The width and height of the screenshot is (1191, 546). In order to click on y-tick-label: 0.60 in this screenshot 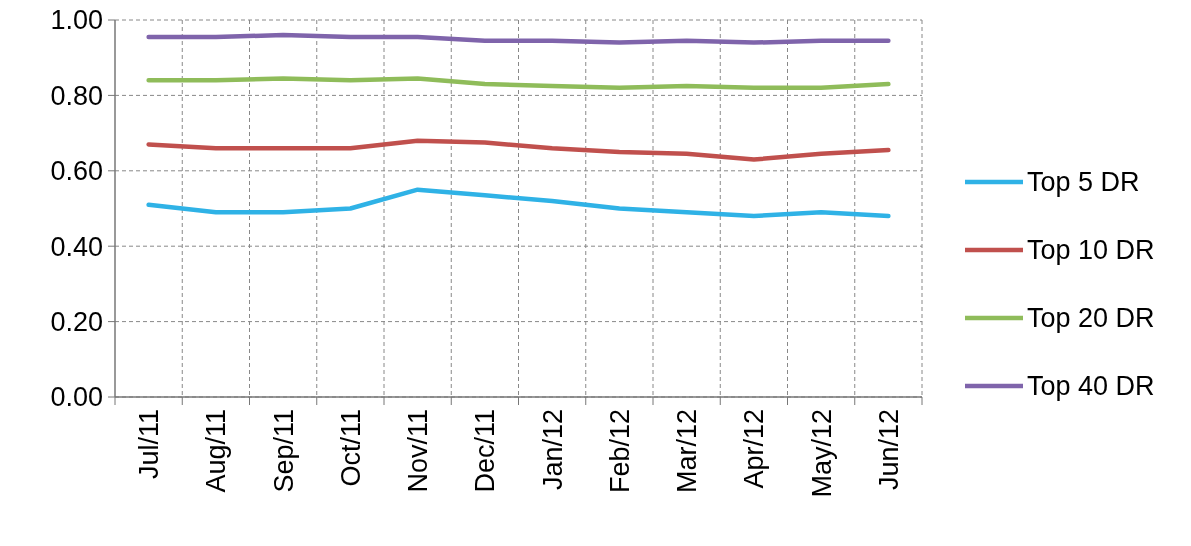, I will do `click(76, 171)`.